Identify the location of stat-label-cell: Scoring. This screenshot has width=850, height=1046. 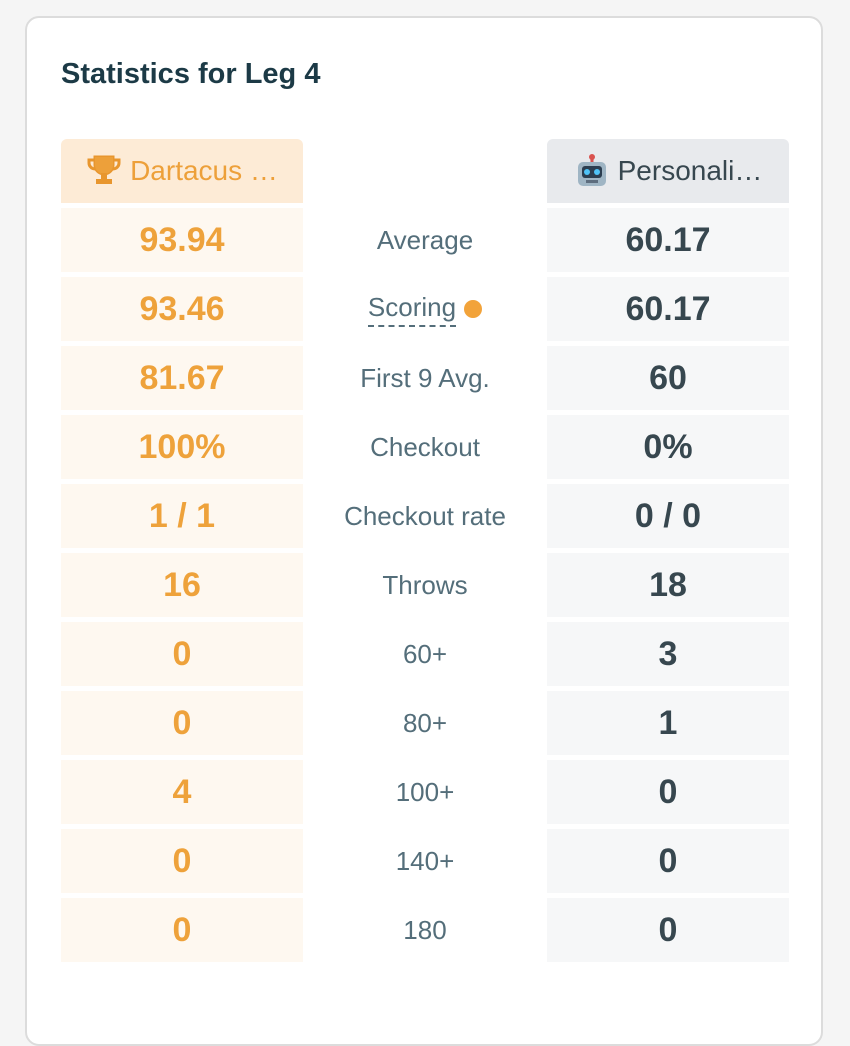
(425, 309).